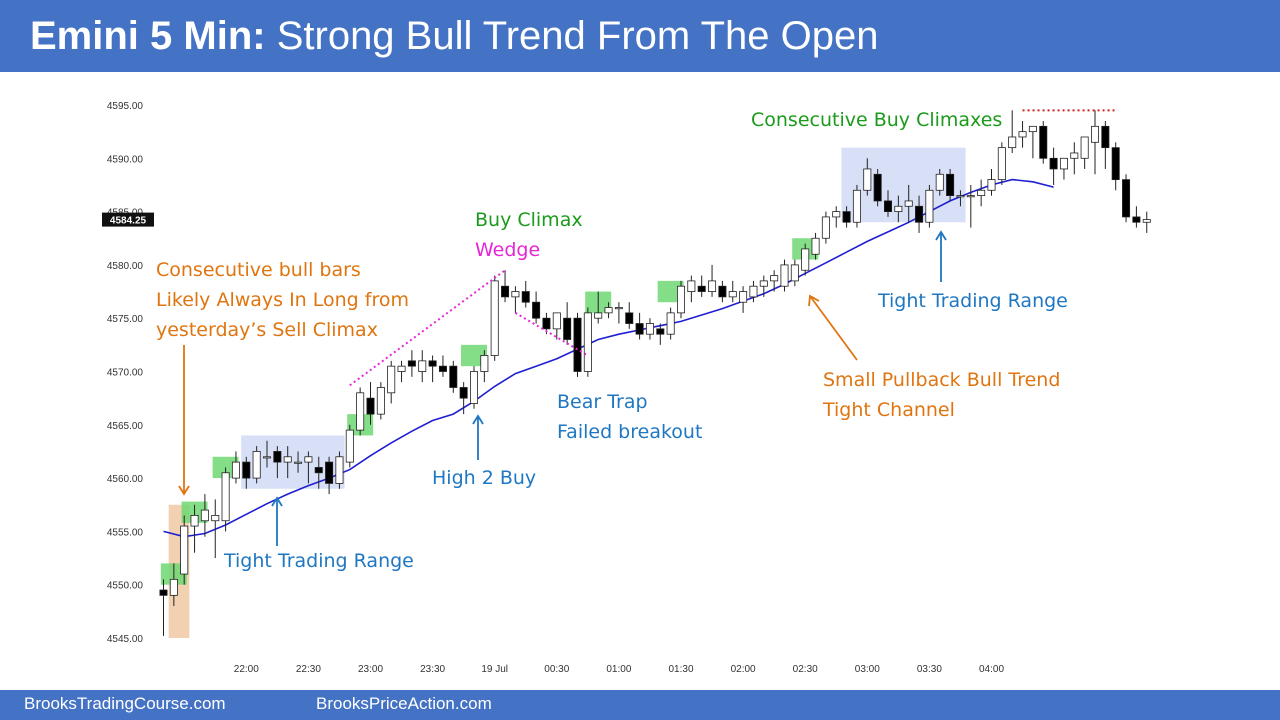 The image size is (1280, 720). What do you see at coordinates (125, 106) in the screenshot?
I see `y-tick-label: 4595.00` at bounding box center [125, 106].